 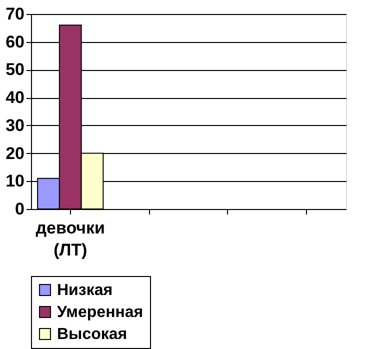 What do you see at coordinates (15, 42) in the screenshot?
I see `y-tick-label: 60` at bounding box center [15, 42].